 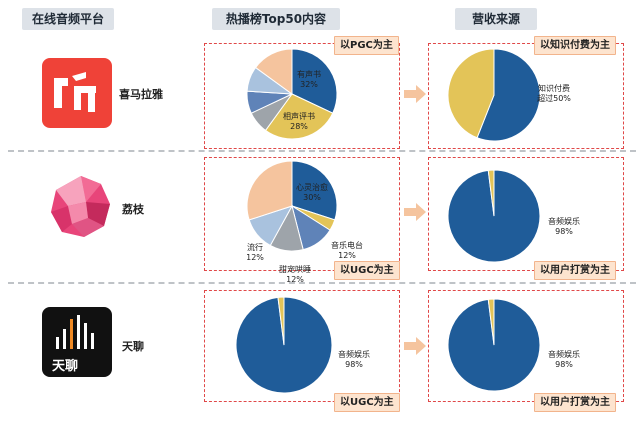 I want to click on revenue-tag-ximalaya: 以知识付费为主, so click(x=575, y=45).